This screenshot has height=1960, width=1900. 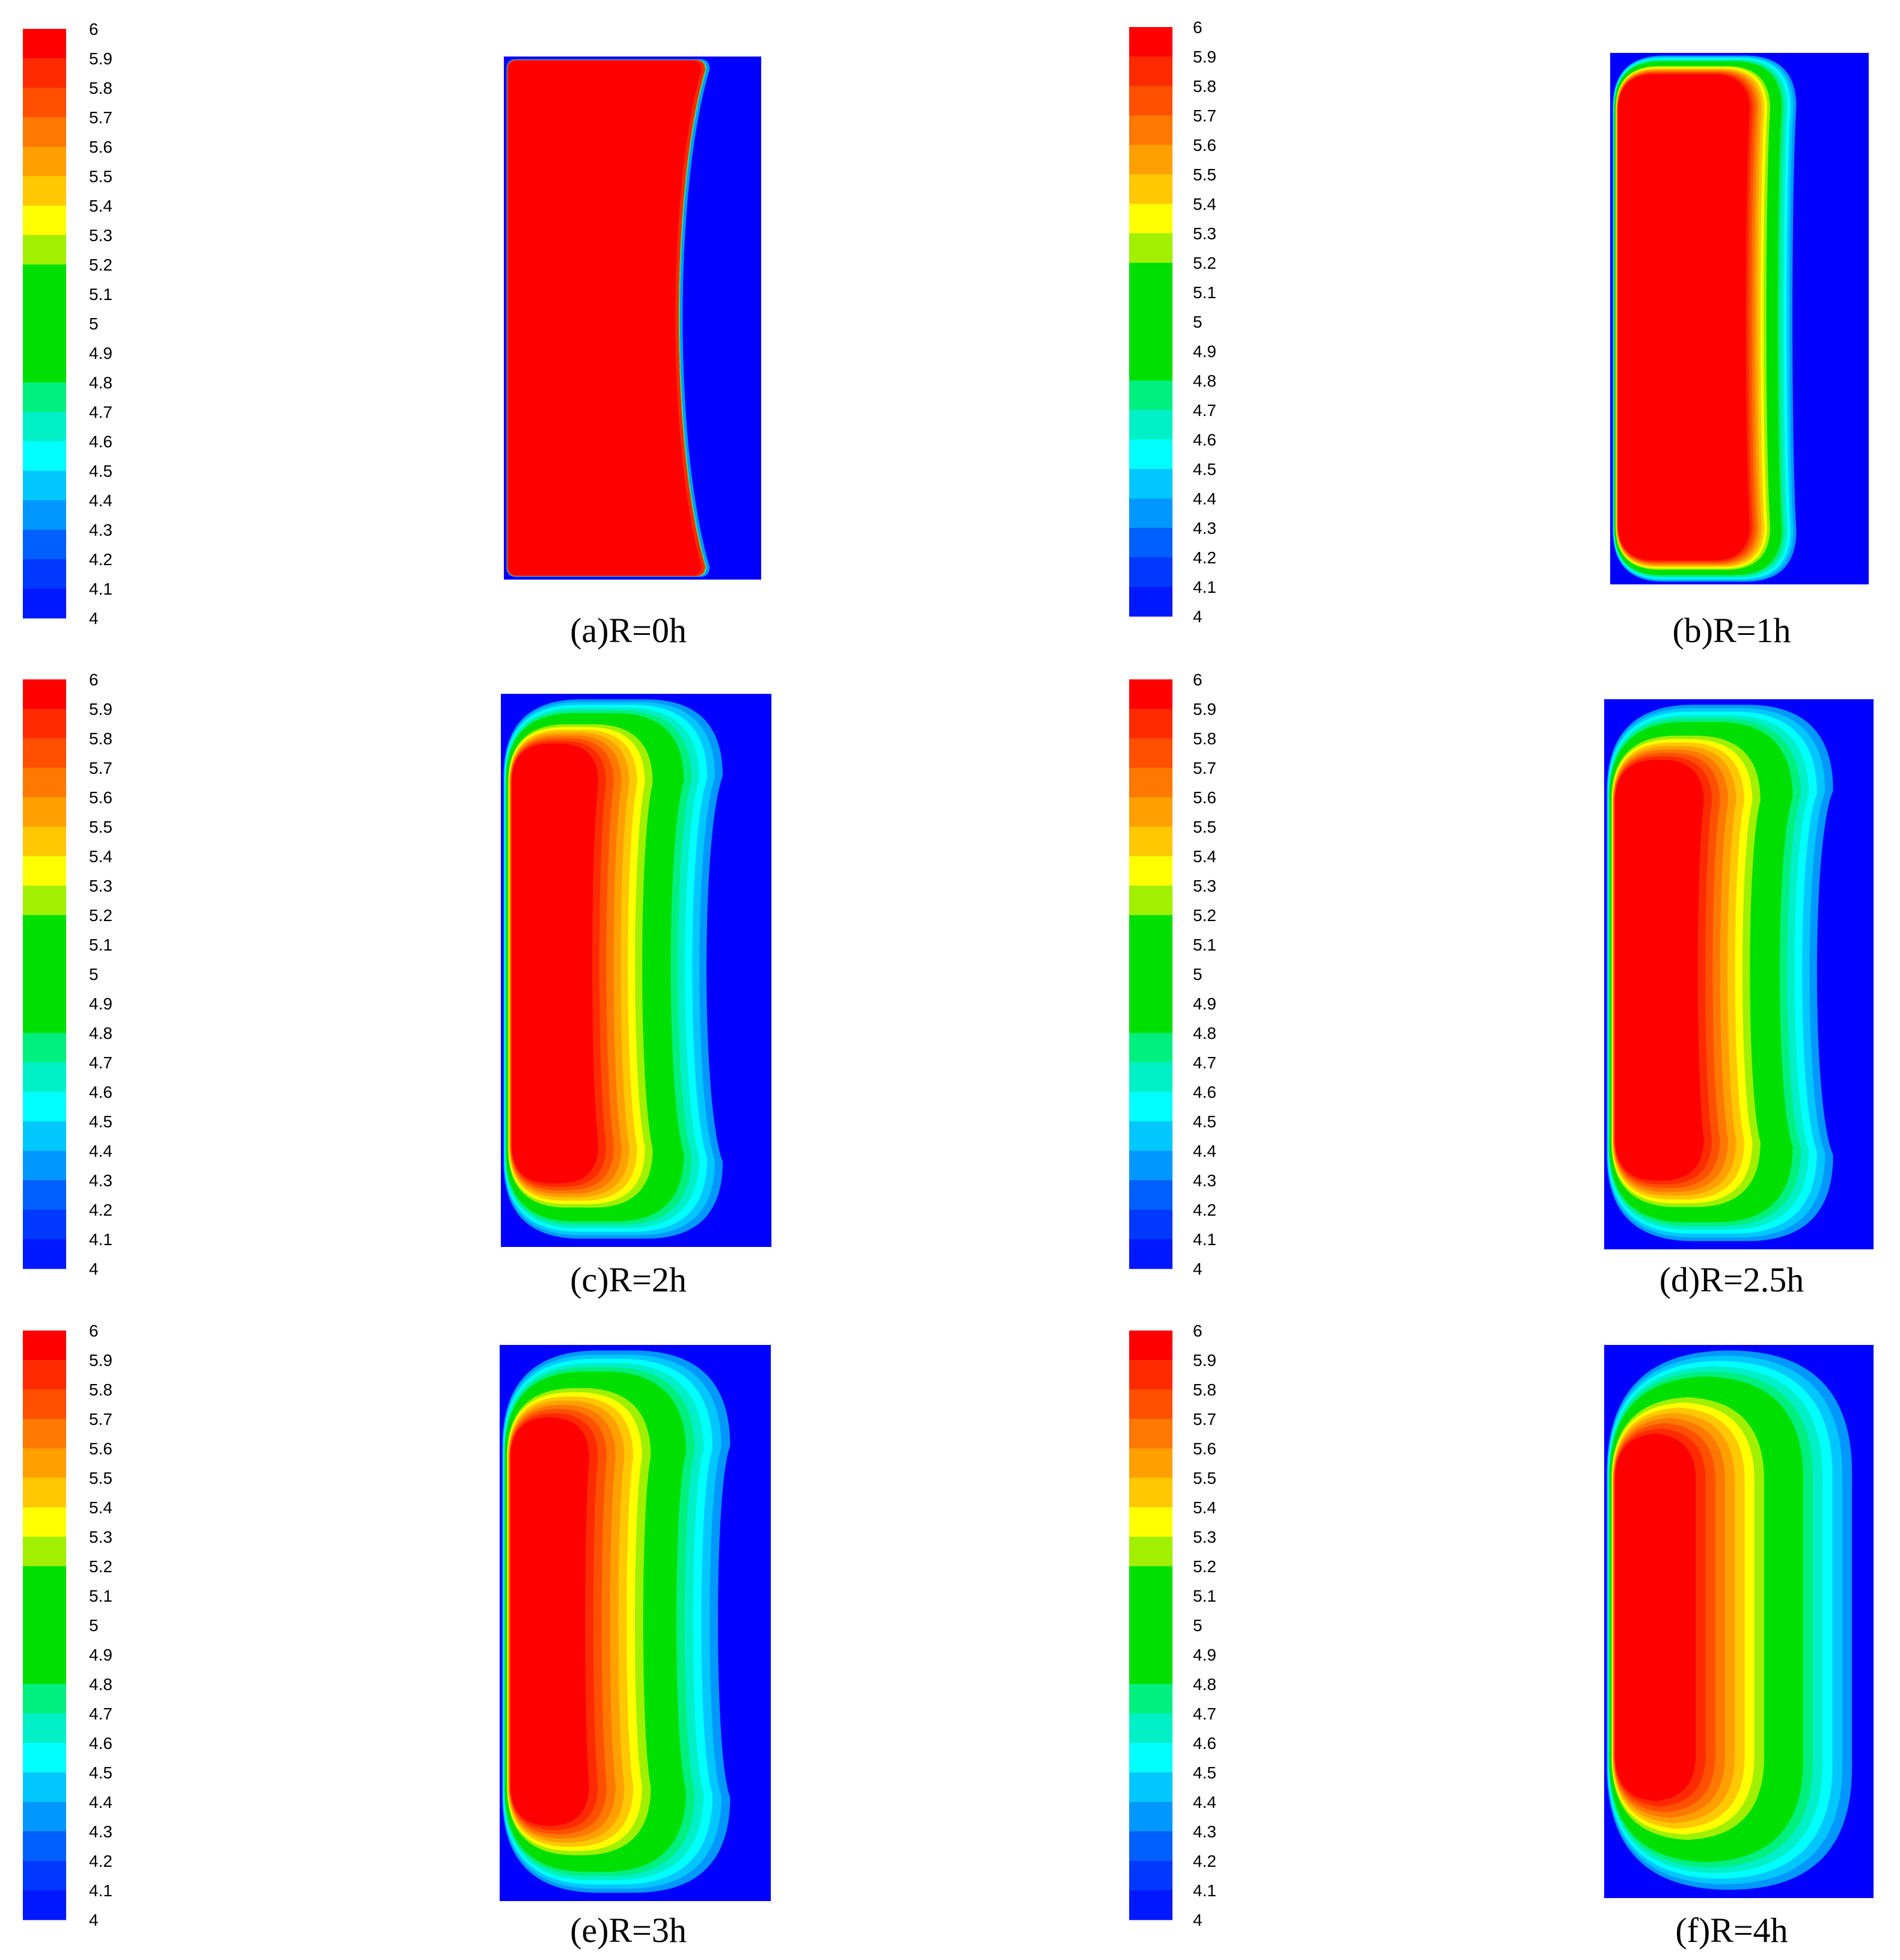 I want to click on contour-plot-a, so click(x=632, y=318).